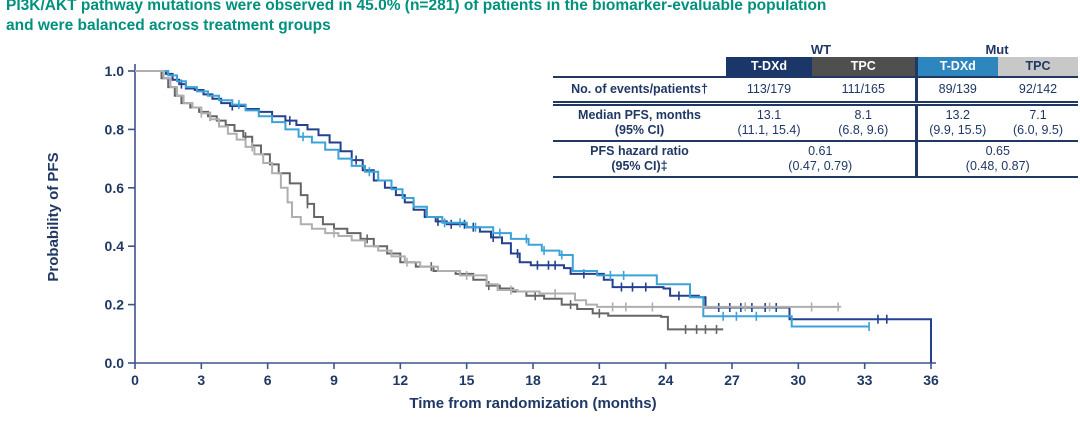 The width and height of the screenshot is (1080, 422). What do you see at coordinates (956, 67) in the screenshot?
I see `col-header-mut-tdxd: T-DXd` at bounding box center [956, 67].